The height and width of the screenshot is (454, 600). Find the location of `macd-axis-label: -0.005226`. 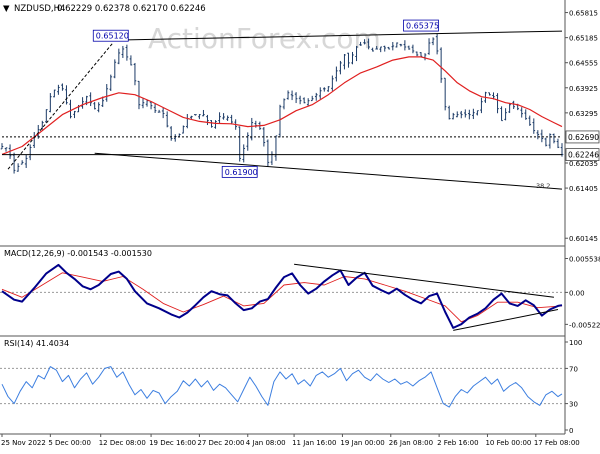

macd-axis-label: -0.005226 is located at coordinates (584, 325).